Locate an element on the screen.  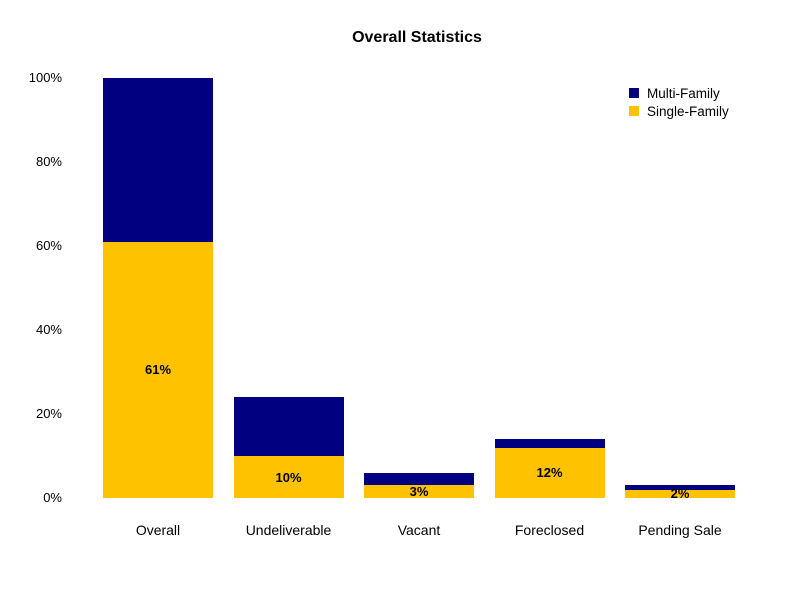
chart-title: Overall Statistics is located at coordinates (417, 37).